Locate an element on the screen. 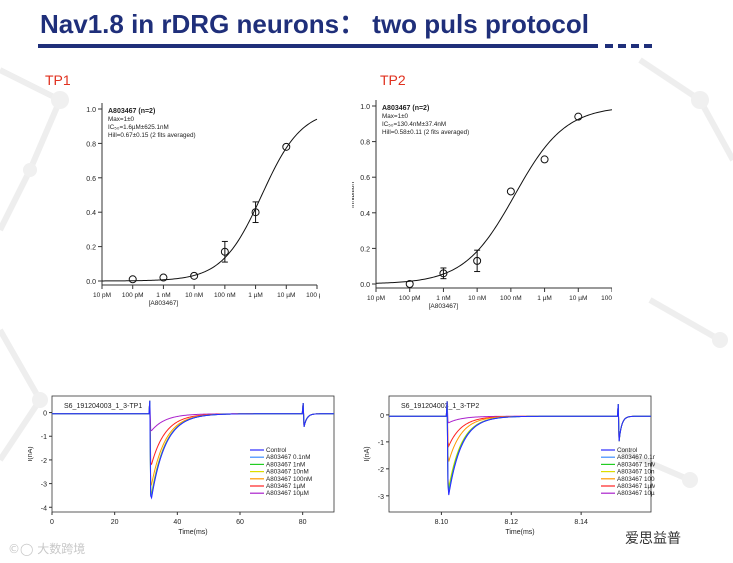 The width and height of the screenshot is (733, 563). x-tick-label: 8.12 is located at coordinates (511, 522).